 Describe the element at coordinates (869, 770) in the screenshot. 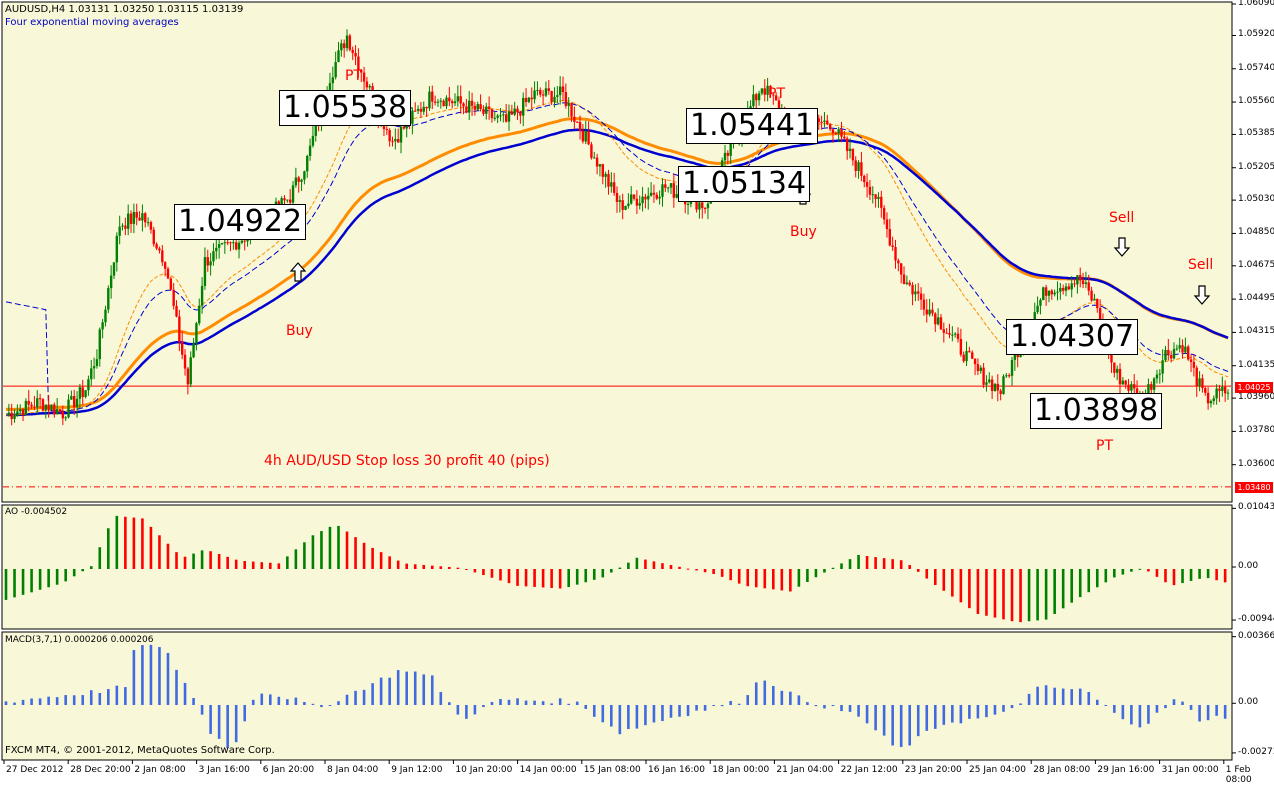

I see `x-tick-label-13: 22 Jan 12:00` at that location.